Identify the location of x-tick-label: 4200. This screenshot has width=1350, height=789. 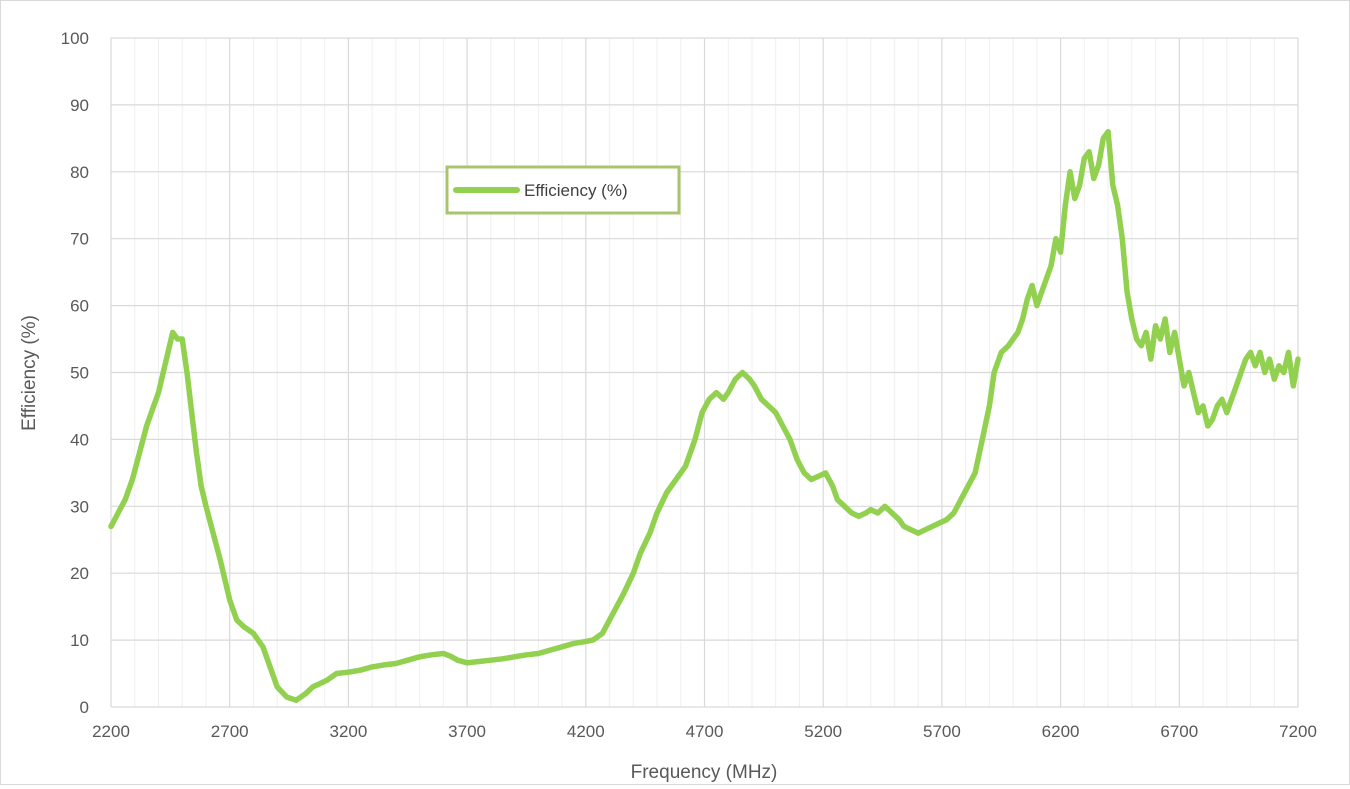
(586, 731).